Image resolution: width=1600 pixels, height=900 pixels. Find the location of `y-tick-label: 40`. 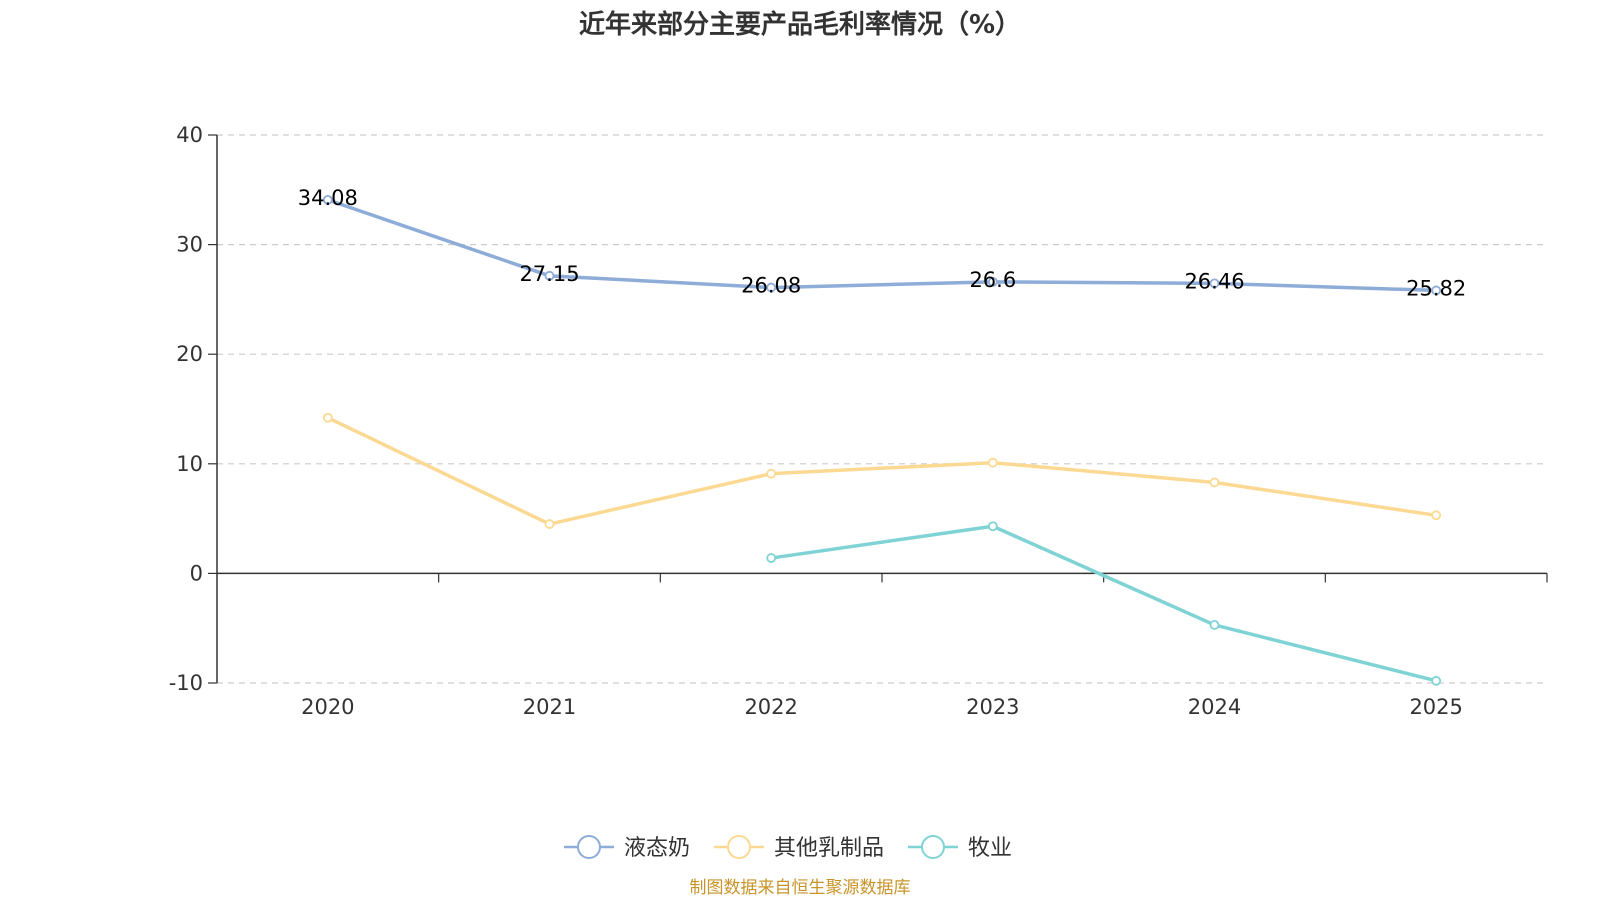

y-tick-label: 40 is located at coordinates (189, 135).